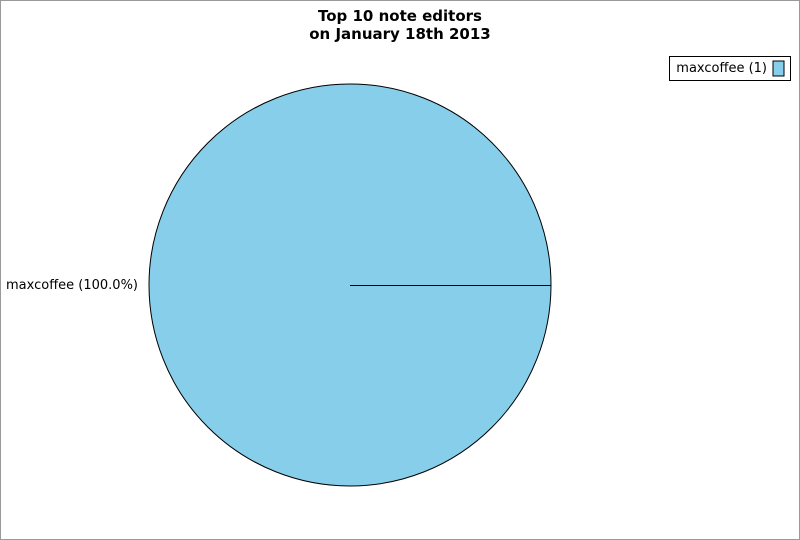 Image resolution: width=800 pixels, height=540 pixels. I want to click on chart-title: Top 10 note editors on January 18th 2013, so click(400, 25).